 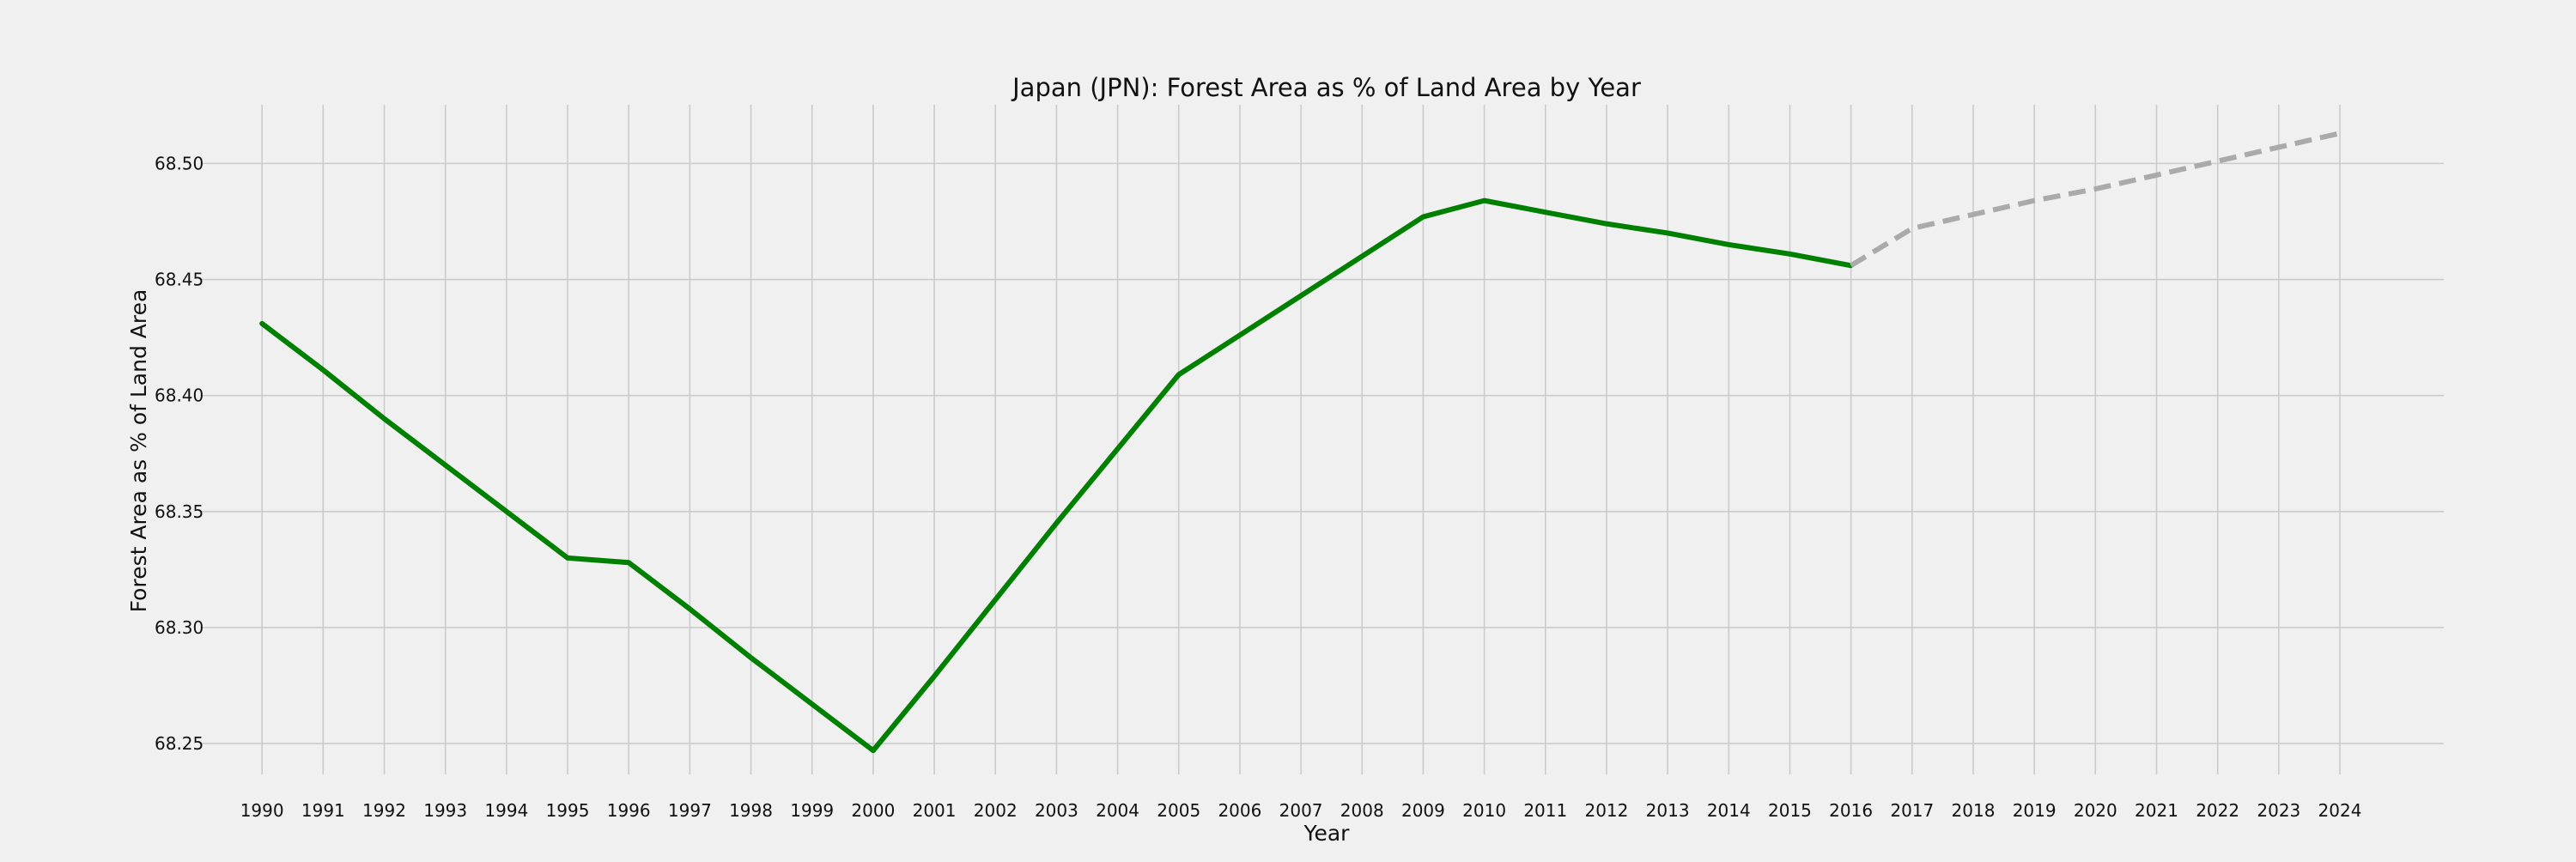 What do you see at coordinates (935, 676) in the screenshot?
I see `data-point-2001` at bounding box center [935, 676].